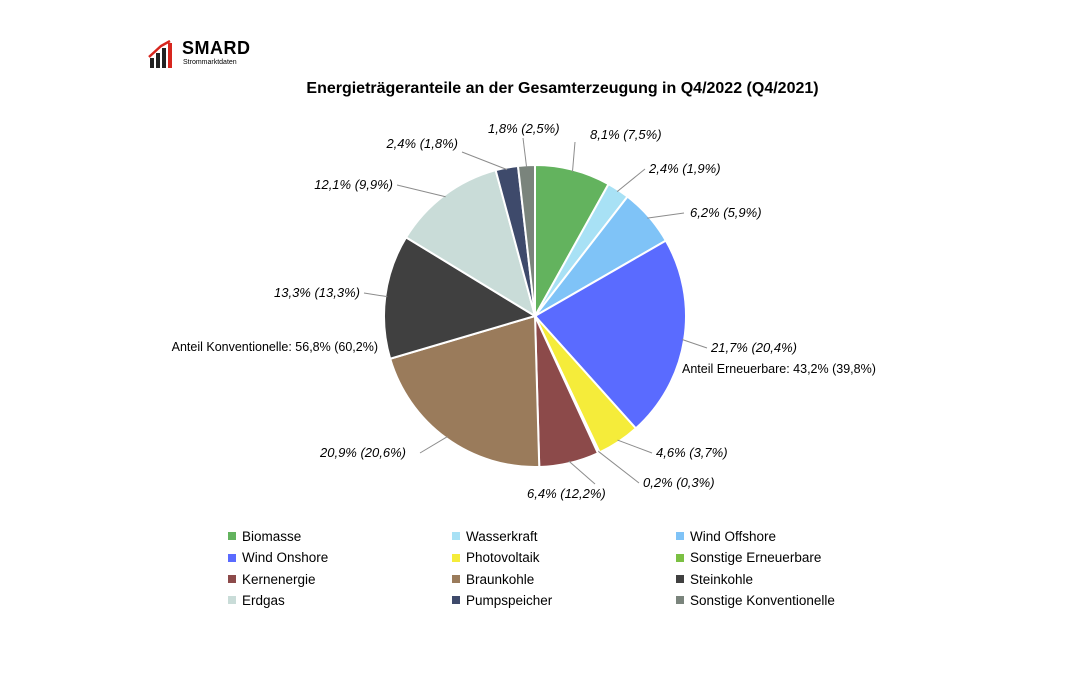  What do you see at coordinates (210, 62) in the screenshot?
I see `logo-subtitle: Strommarktdaten` at bounding box center [210, 62].